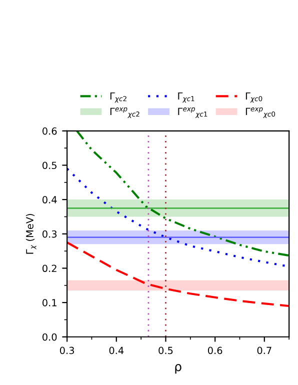  I want to click on y-tick-label: 0.5, so click(49, 166).